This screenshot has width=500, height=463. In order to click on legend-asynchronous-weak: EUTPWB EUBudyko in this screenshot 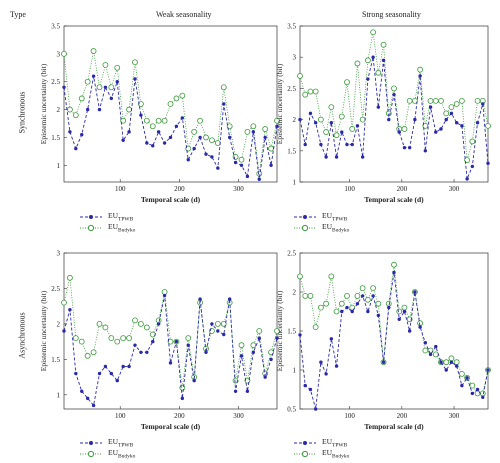, I will do `click(107, 448)`.